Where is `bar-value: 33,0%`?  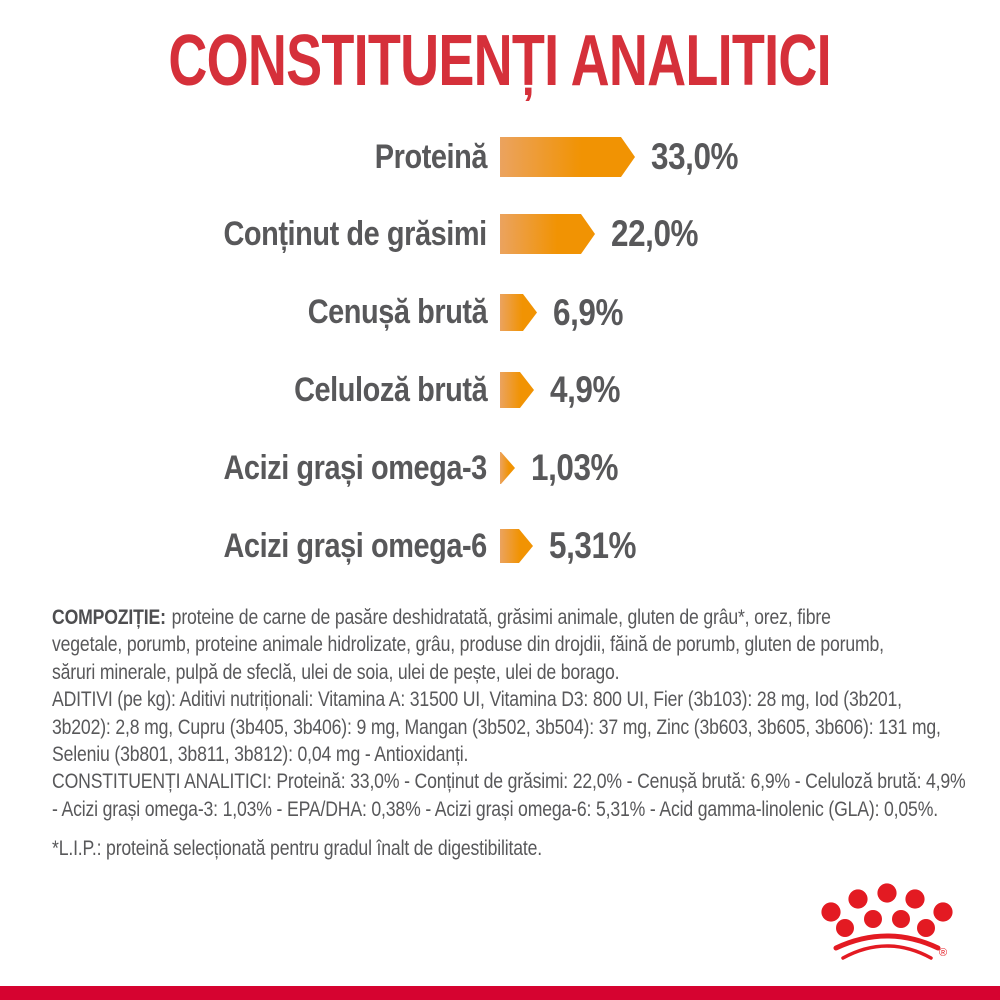
bar-value: 33,0% is located at coordinates (695, 156).